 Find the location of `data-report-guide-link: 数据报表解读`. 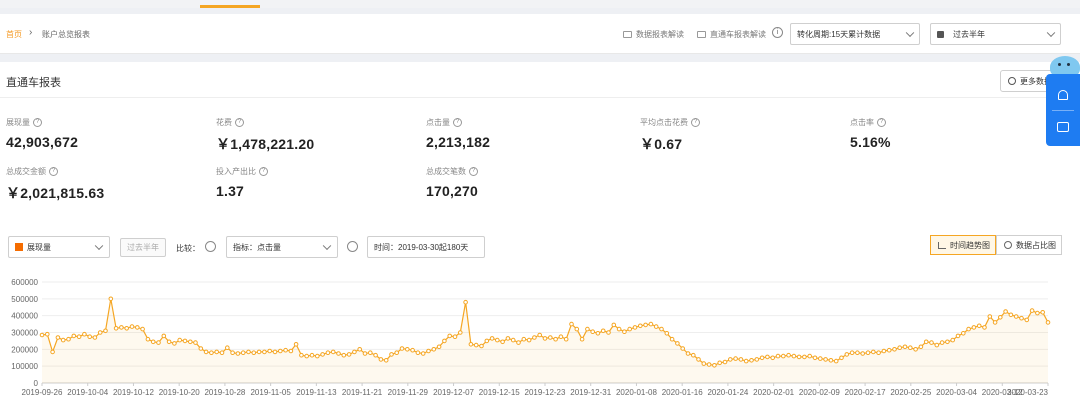

data-report-guide-link: 数据报表解读 is located at coordinates (653, 34).